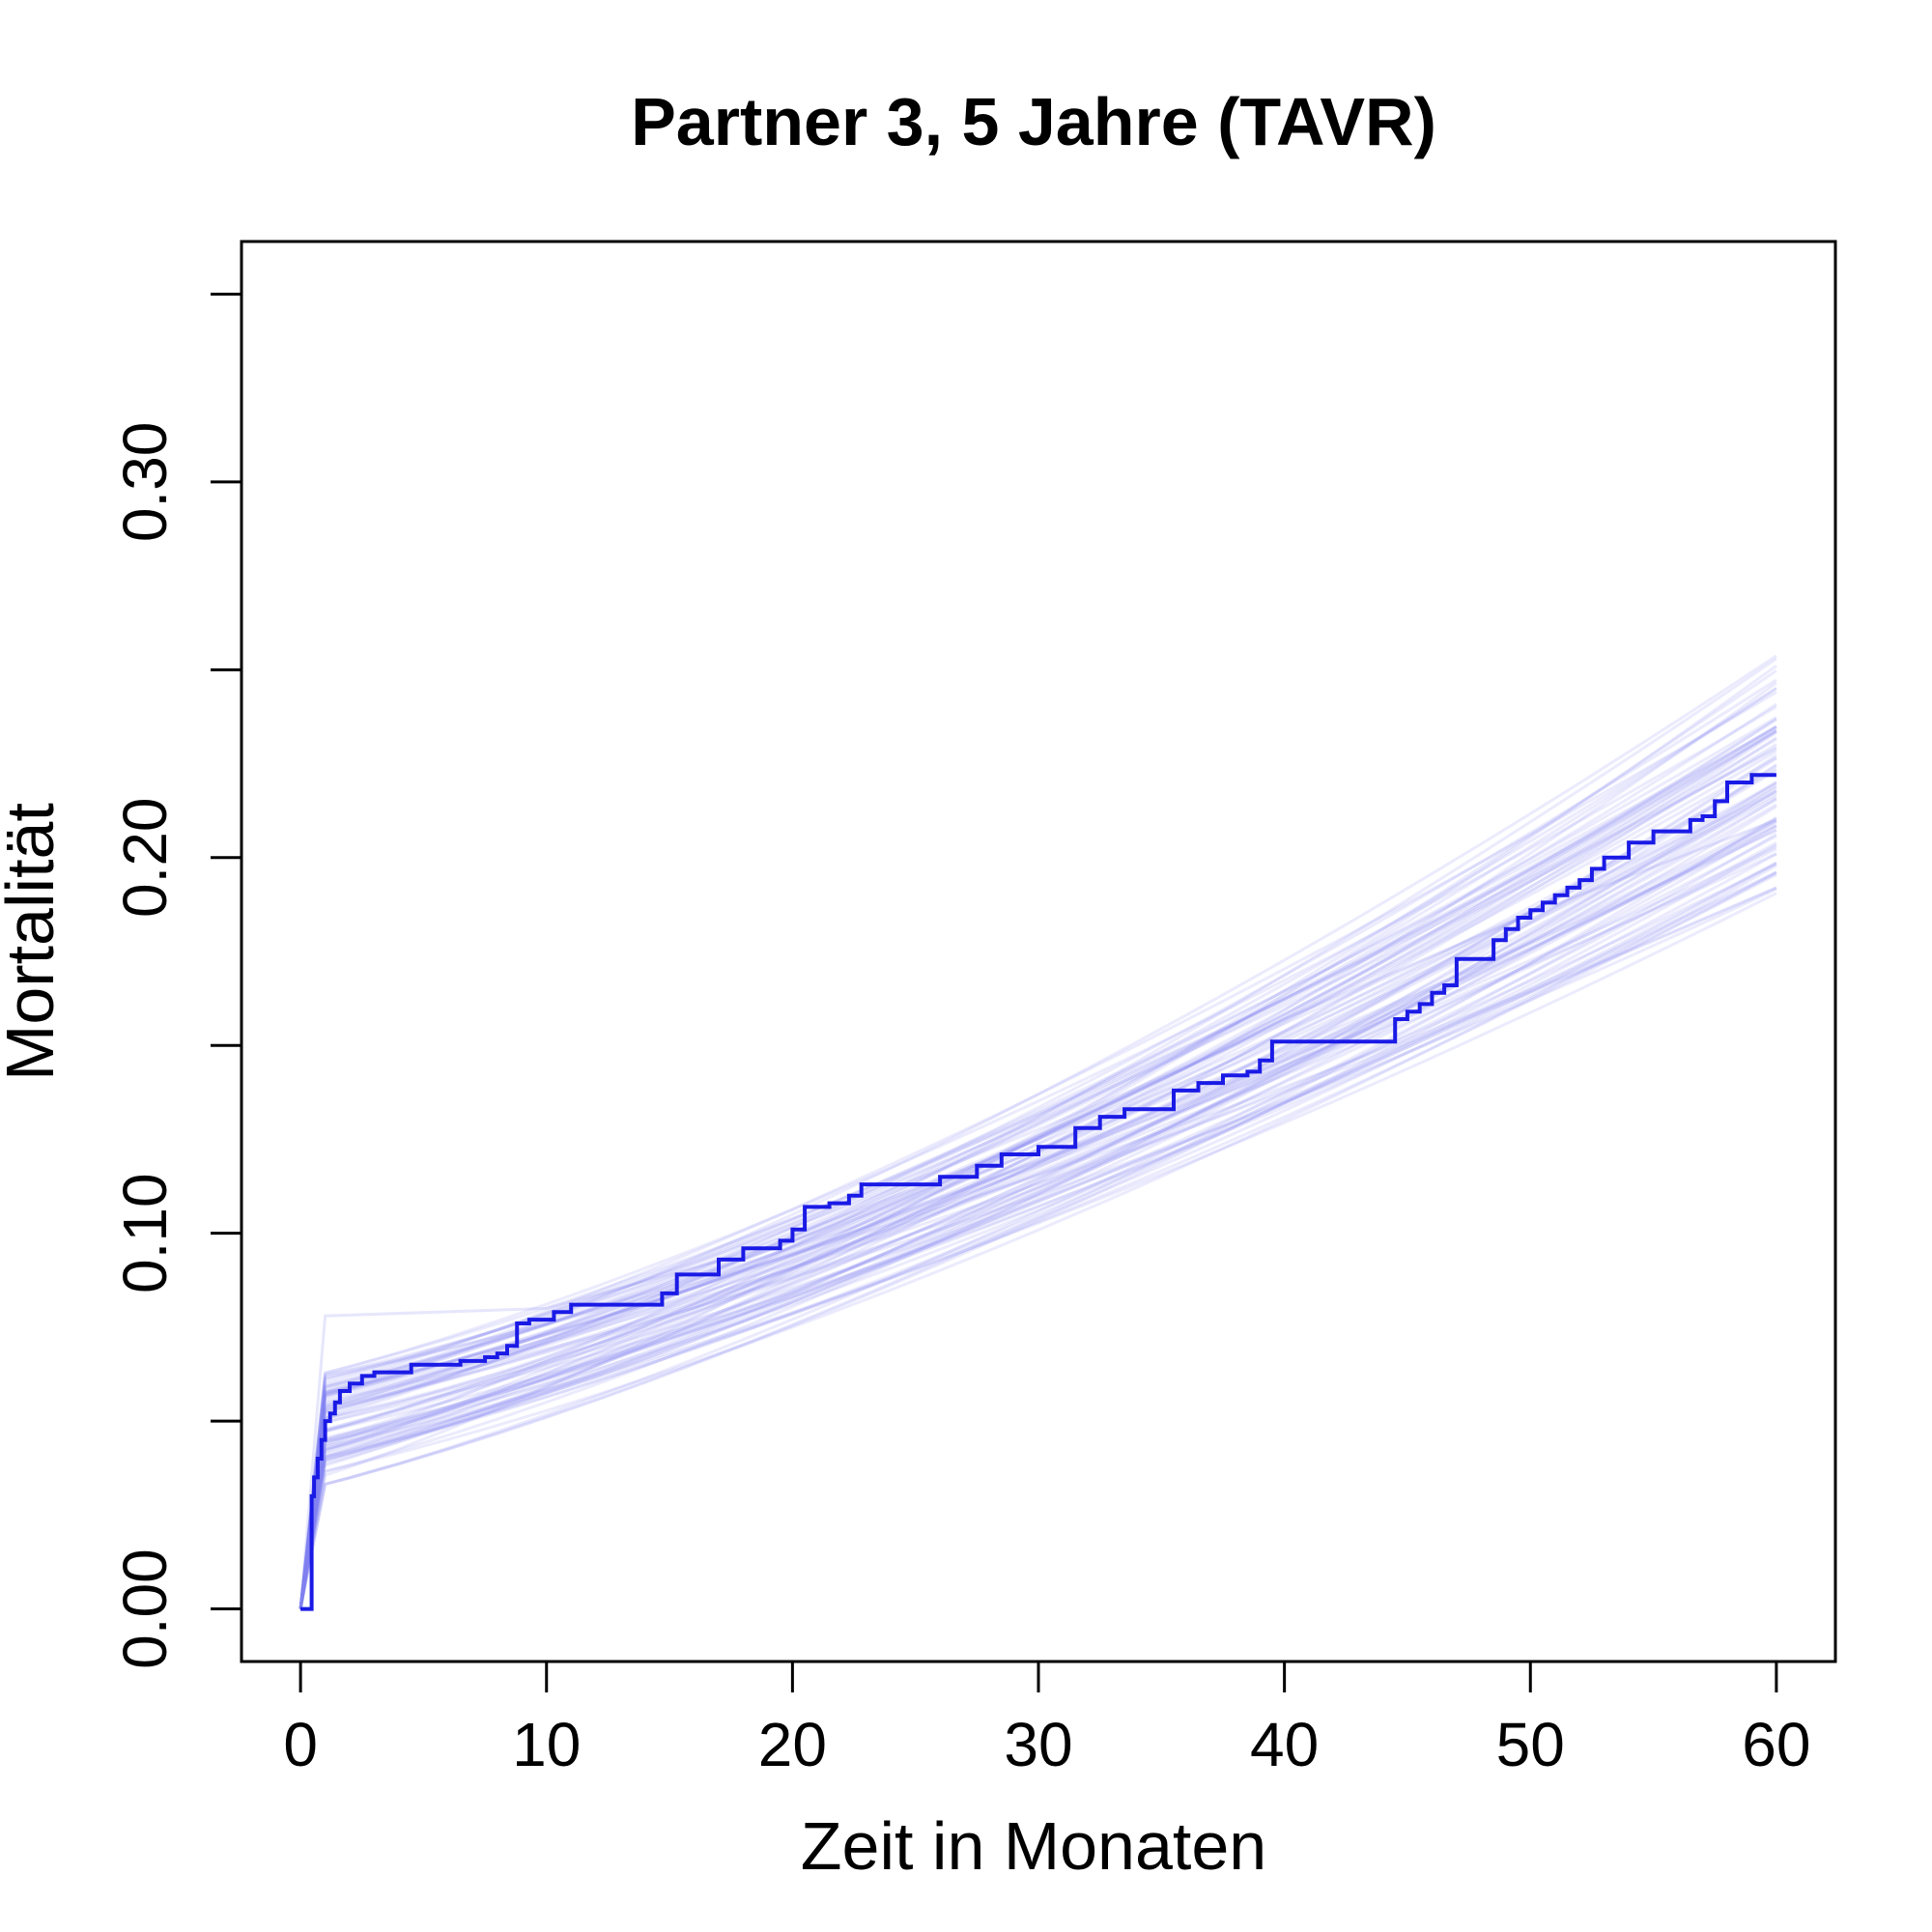  Describe the element at coordinates (176, 980) in the screenshot. I see `y-axis: 0.00 0.10 0.20 0.30` at that location.